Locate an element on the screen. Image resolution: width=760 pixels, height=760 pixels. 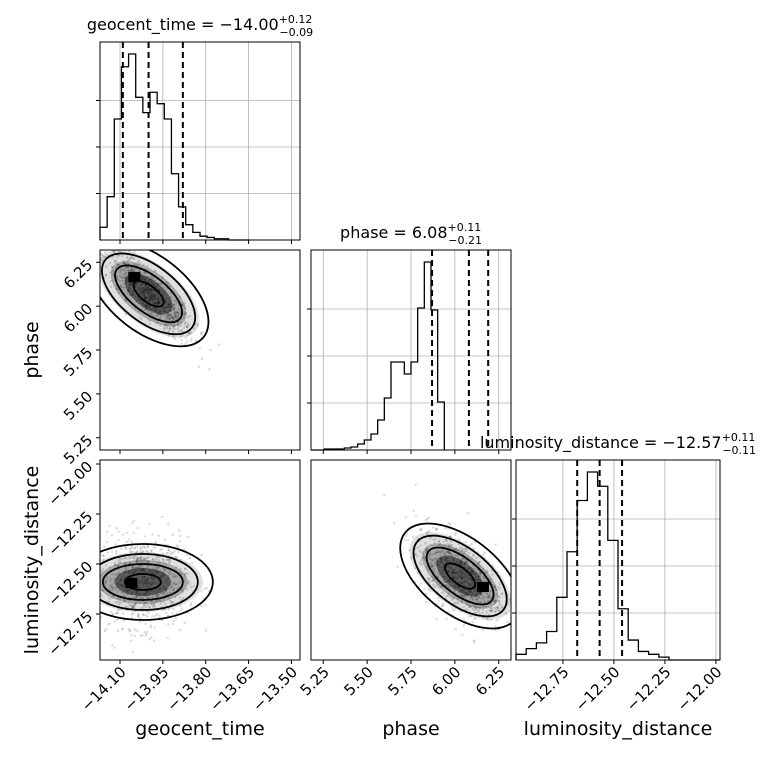
x-tick-label: −13.65 is located at coordinates (232, 689).